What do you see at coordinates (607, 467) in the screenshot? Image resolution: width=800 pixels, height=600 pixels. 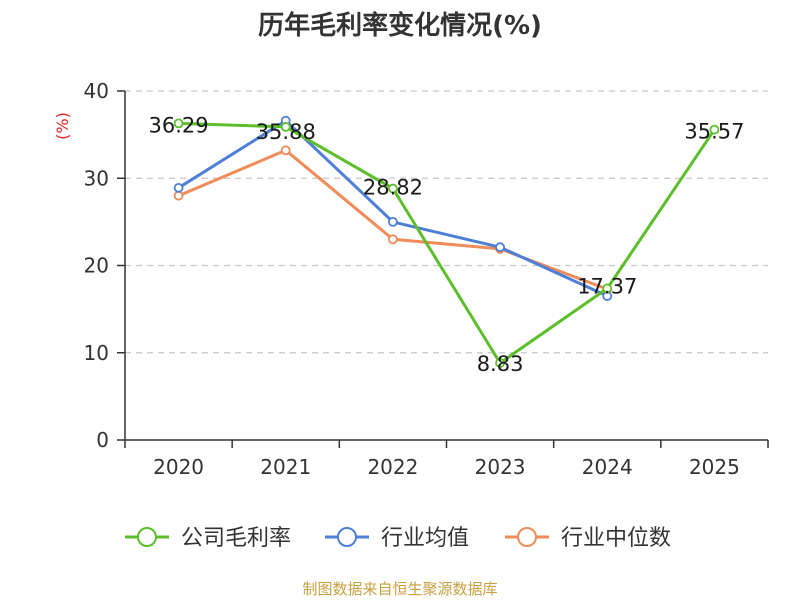 I see `x-tick-label: 2024` at bounding box center [607, 467].